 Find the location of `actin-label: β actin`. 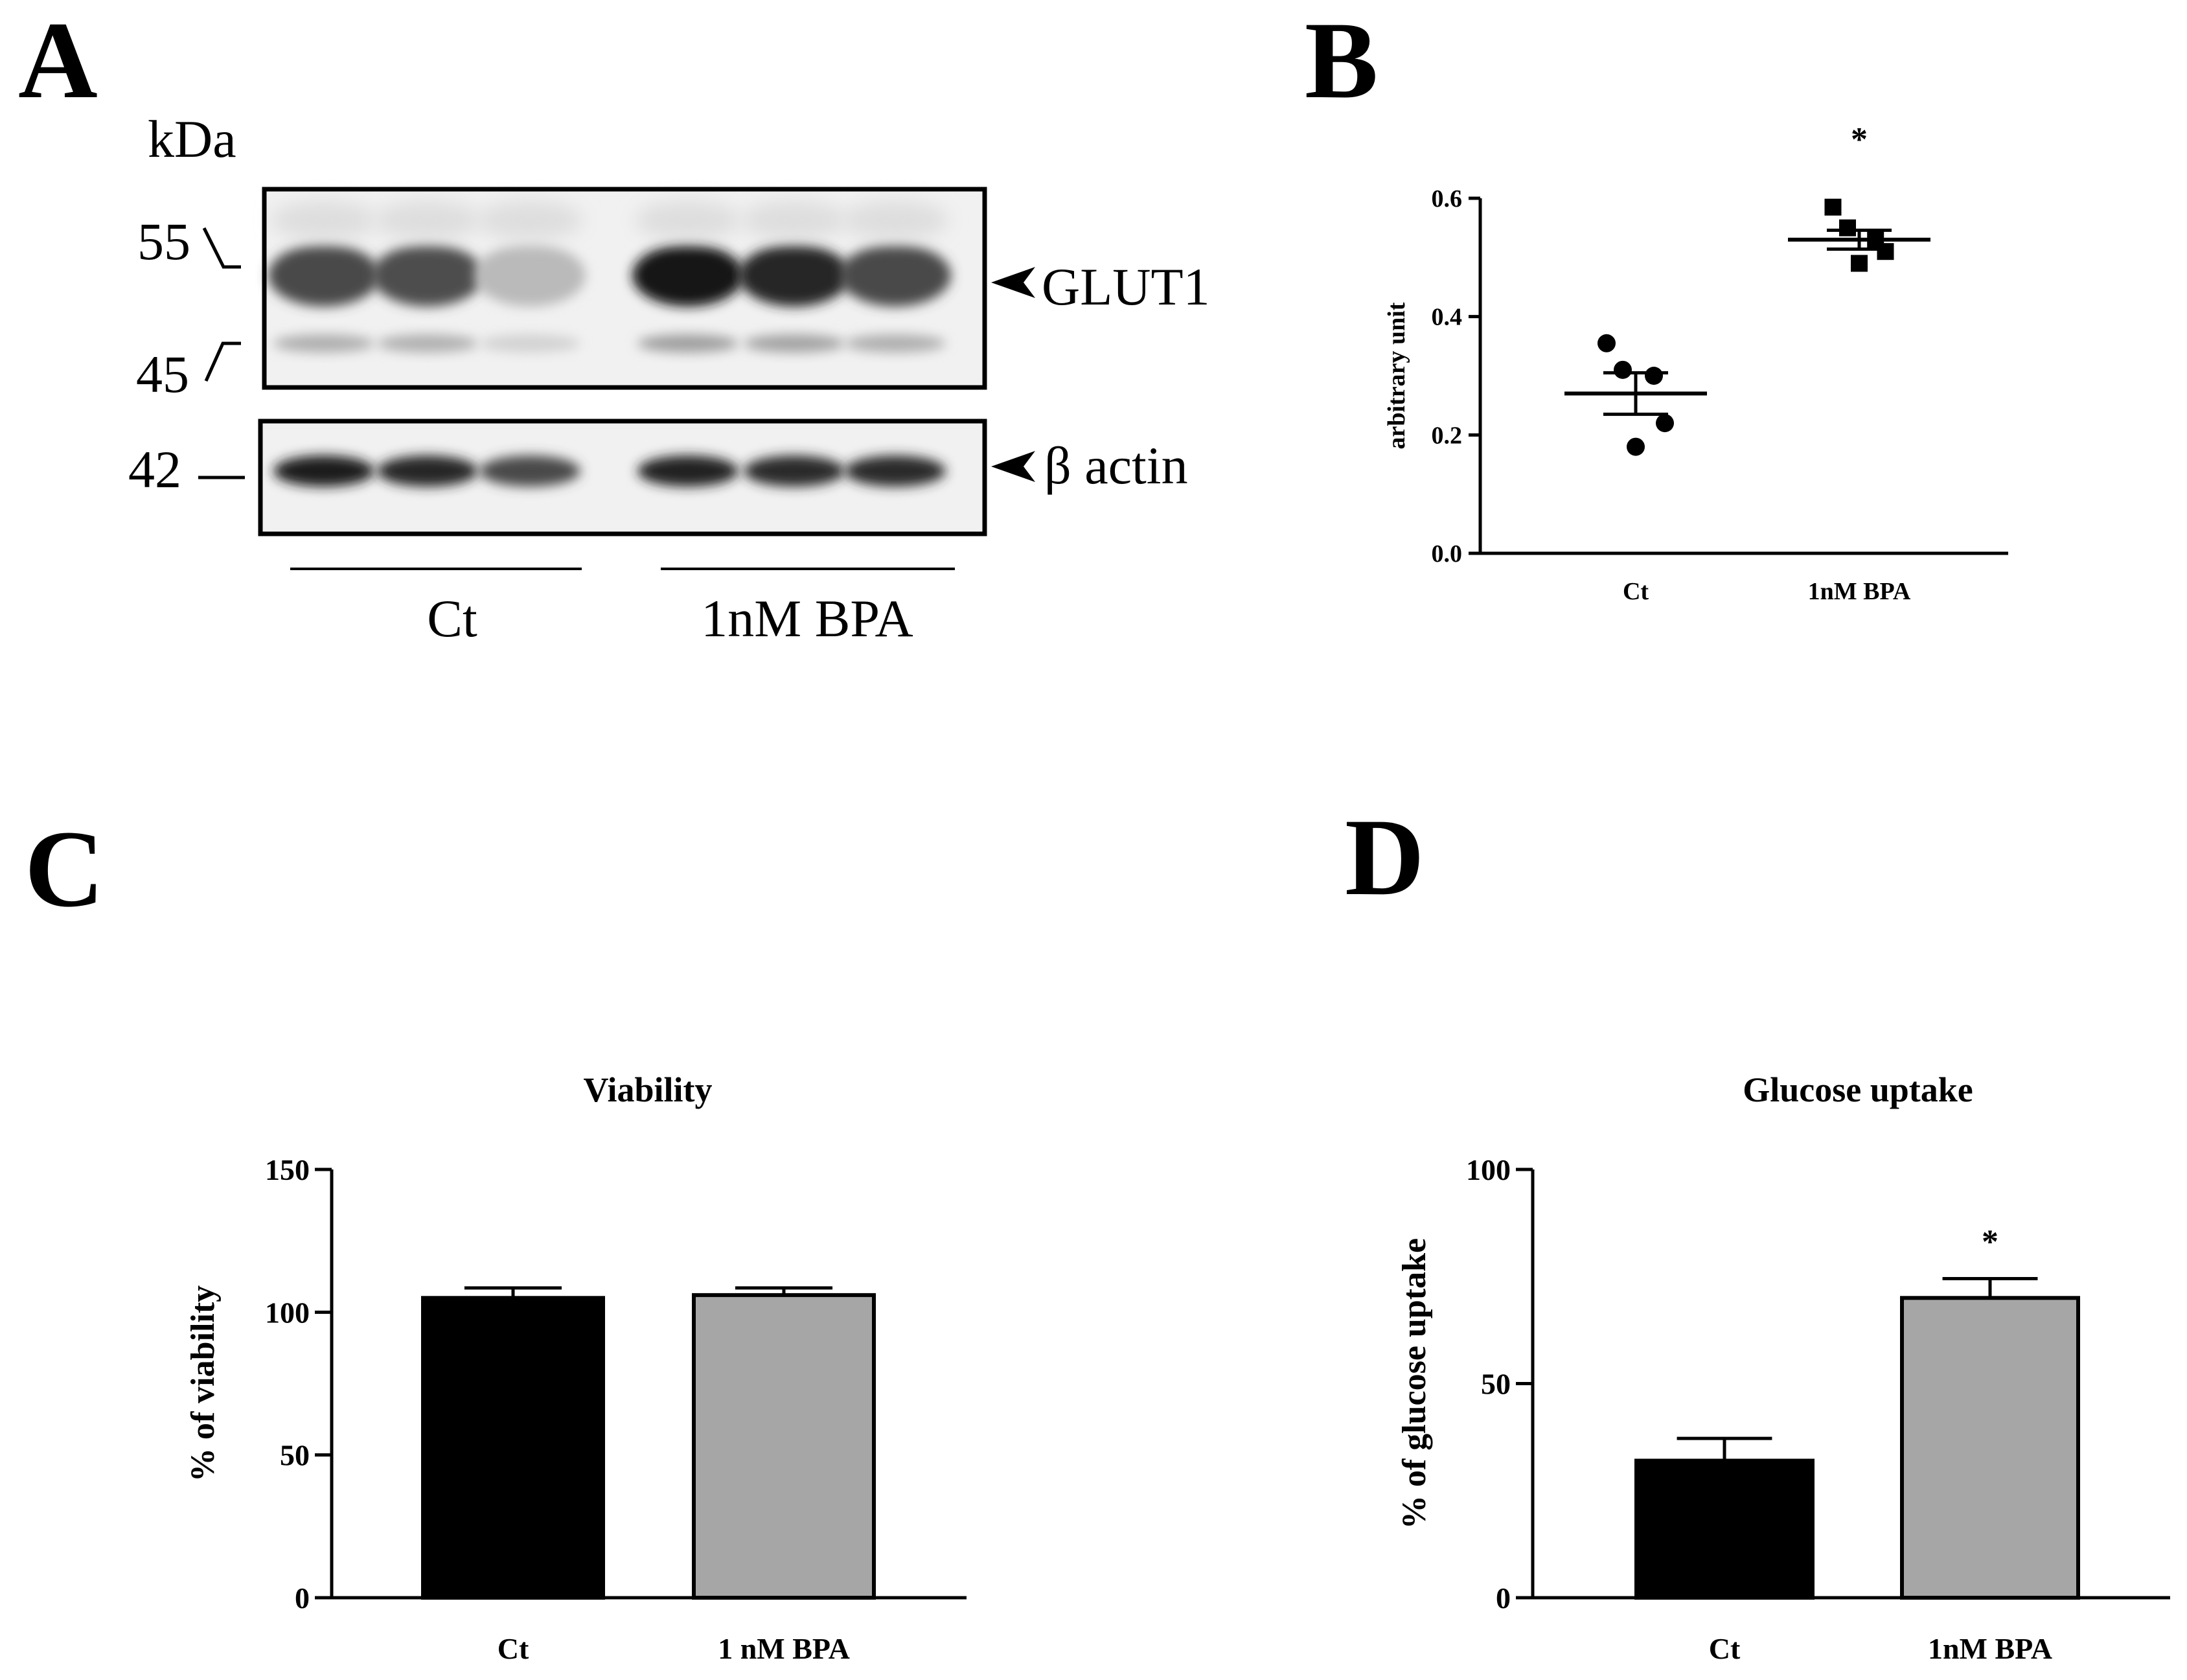

actin-label: β actin is located at coordinates (1116, 465).